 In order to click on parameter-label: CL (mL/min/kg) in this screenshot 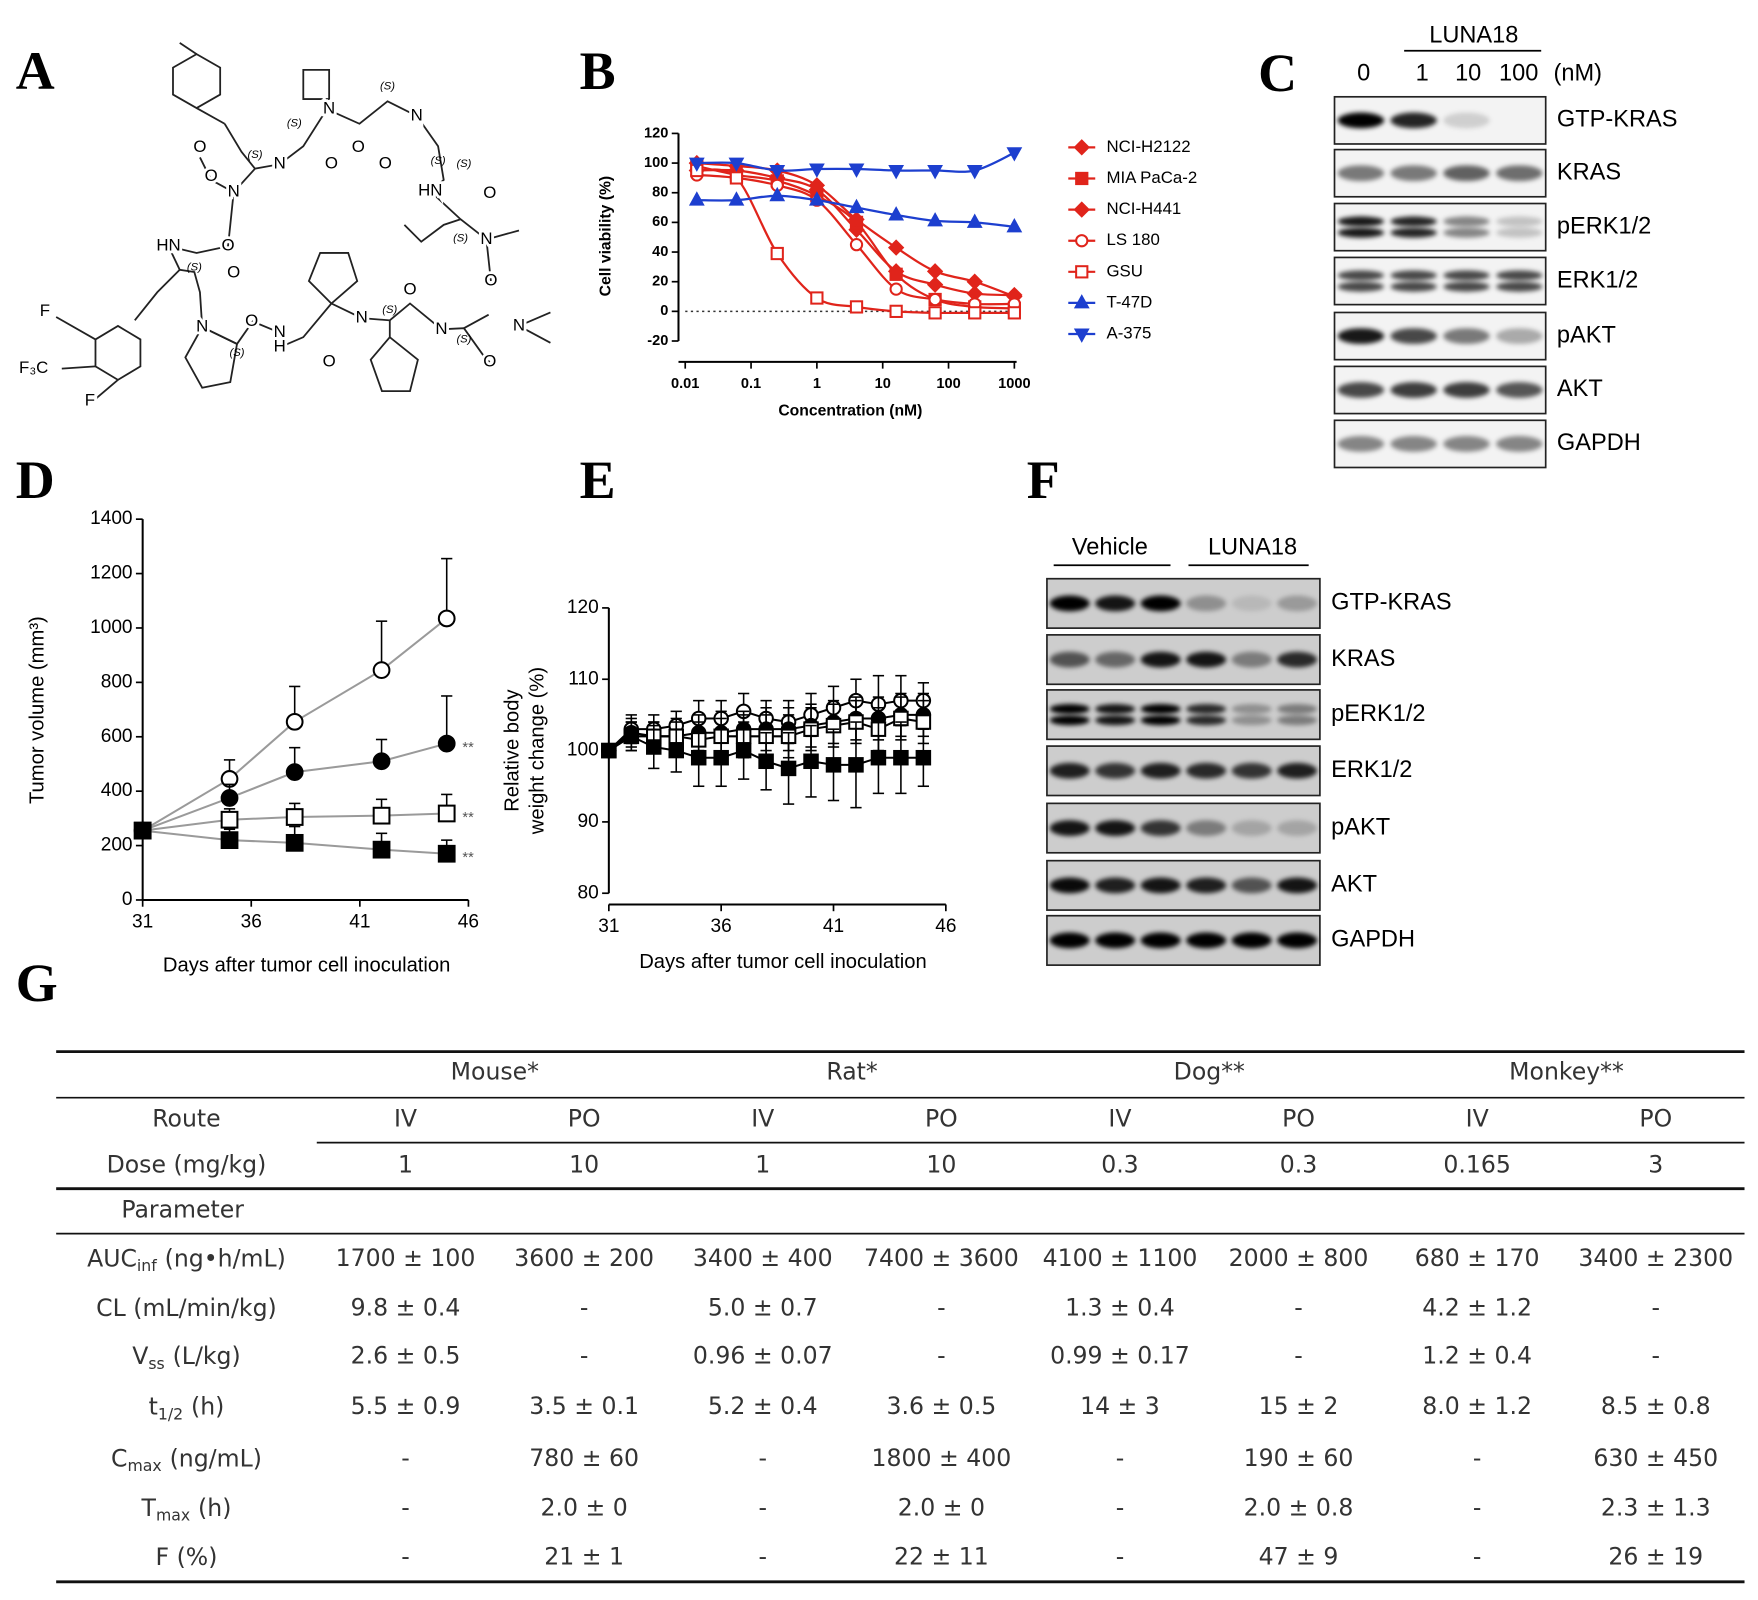, I will do `click(186, 1307)`.